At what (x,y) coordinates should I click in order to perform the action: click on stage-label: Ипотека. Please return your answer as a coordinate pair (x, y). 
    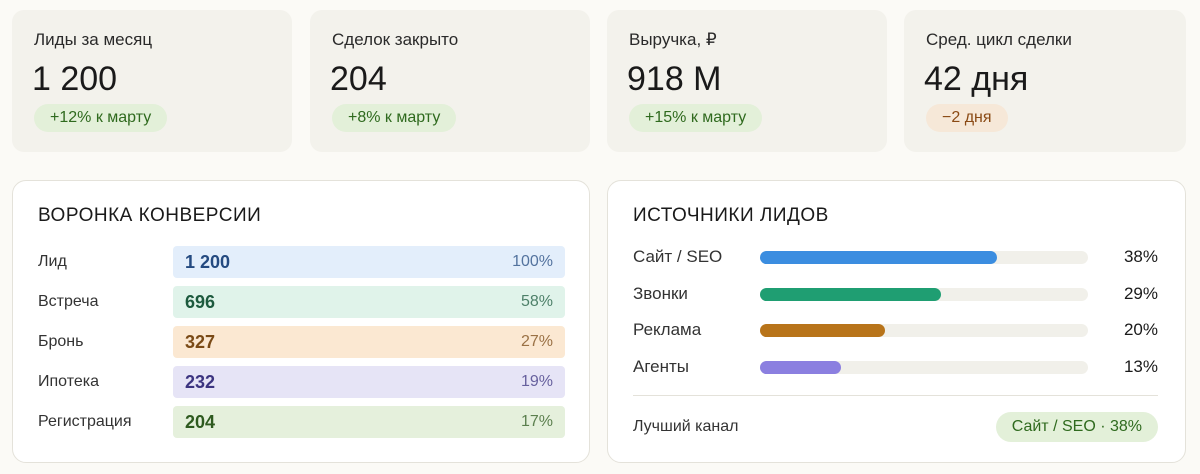
    Looking at the image, I should click on (69, 381).